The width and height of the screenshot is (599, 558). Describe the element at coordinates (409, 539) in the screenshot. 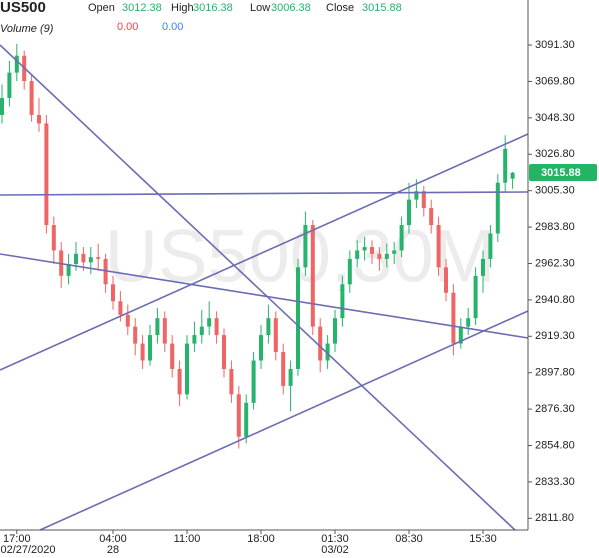

I see `x-tick-label: 08:30` at that location.